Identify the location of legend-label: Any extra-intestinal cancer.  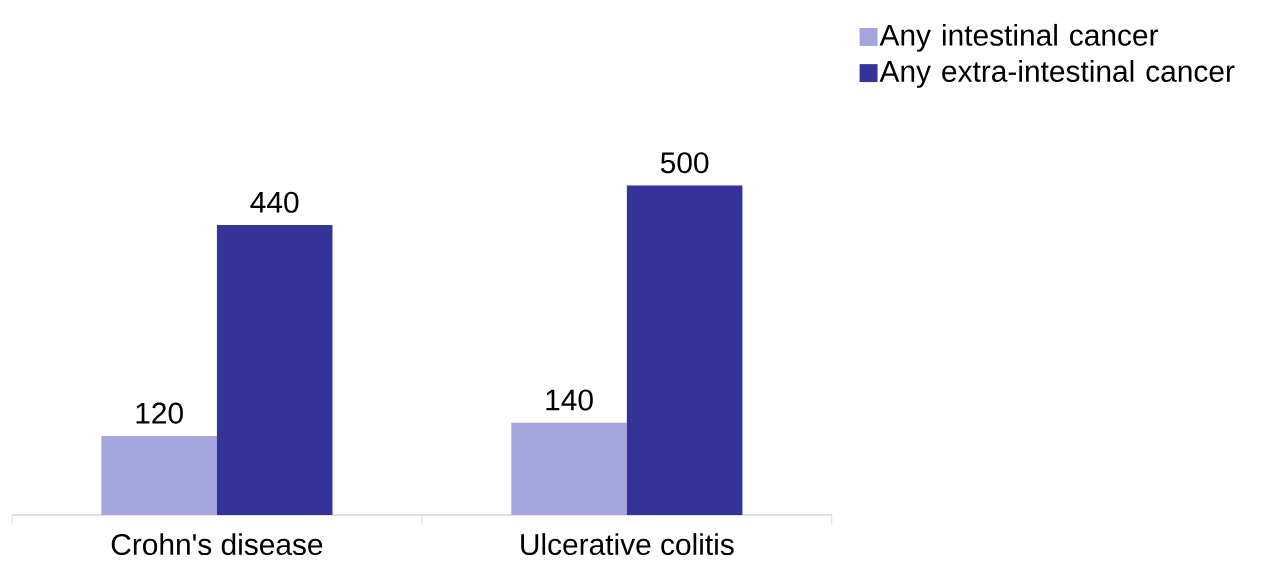
(1057, 74).